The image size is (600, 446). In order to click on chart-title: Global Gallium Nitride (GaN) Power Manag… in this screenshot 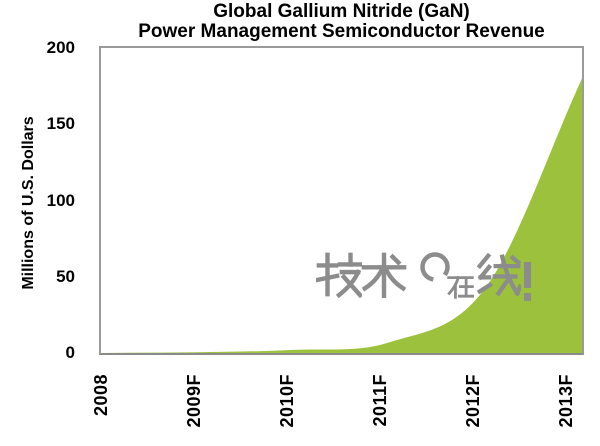, I will do `click(341, 22)`.